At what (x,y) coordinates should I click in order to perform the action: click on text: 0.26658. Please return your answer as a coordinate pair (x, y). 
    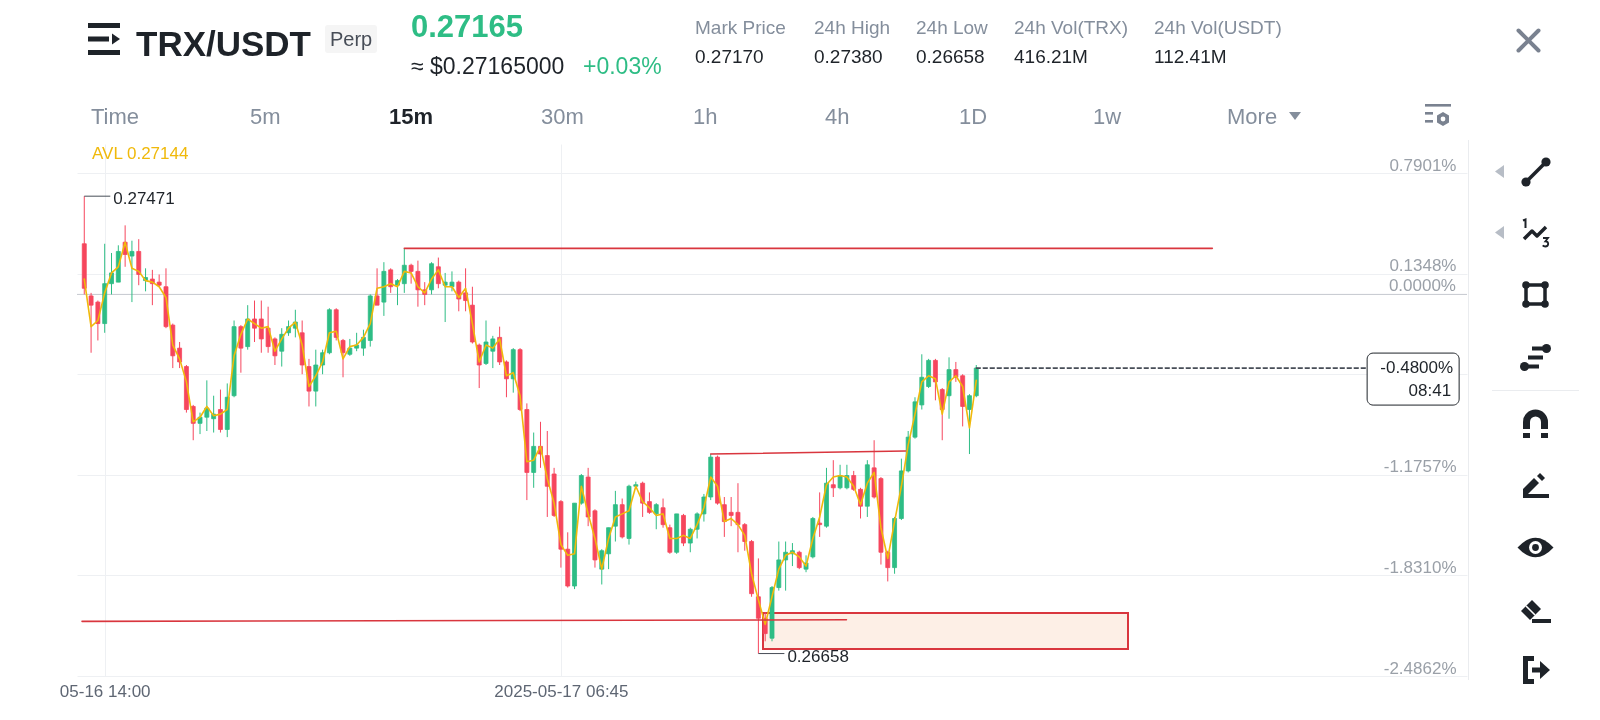
    Looking at the image, I should click on (950, 56).